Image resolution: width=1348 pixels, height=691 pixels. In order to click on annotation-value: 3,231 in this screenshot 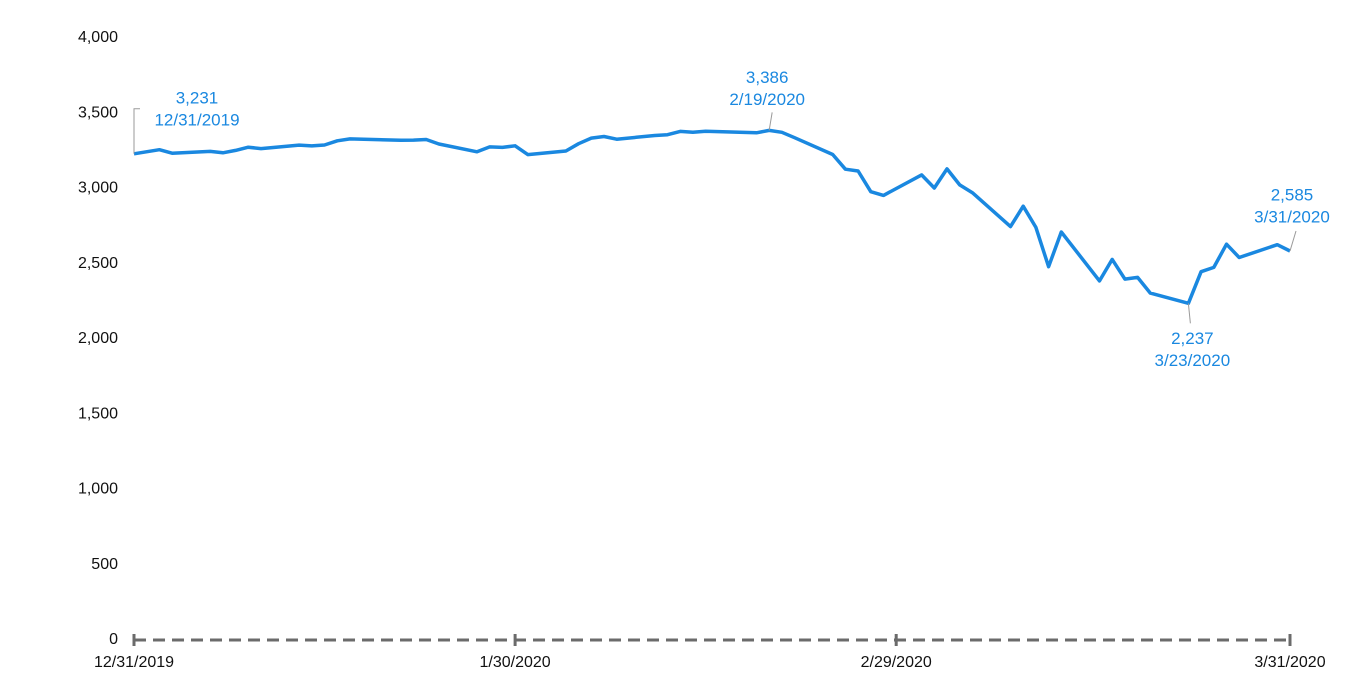, I will do `click(197, 97)`.